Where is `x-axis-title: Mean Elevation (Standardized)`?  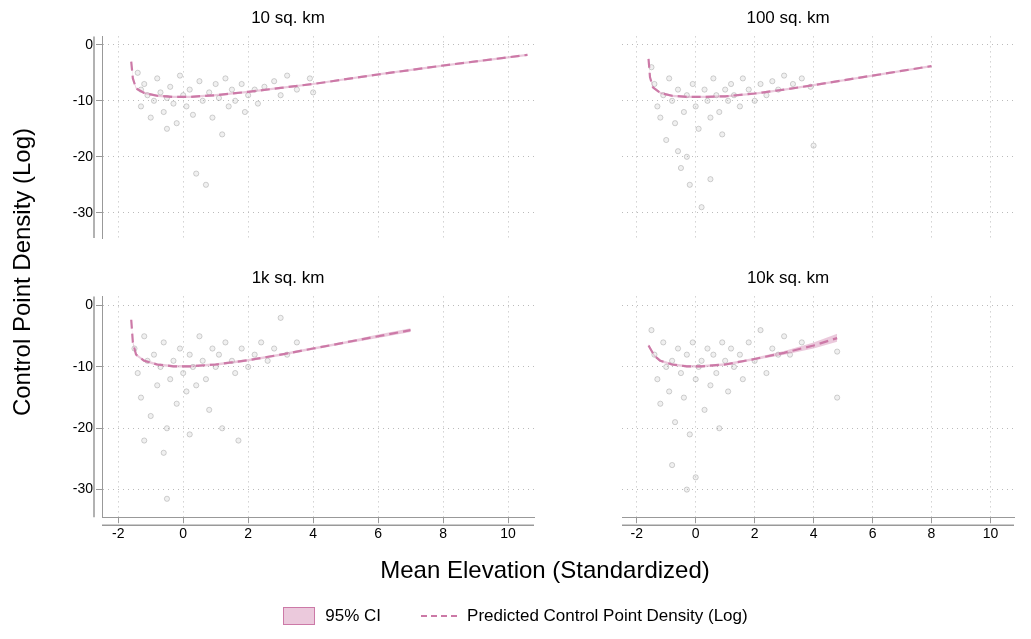
x-axis-title: Mean Elevation (Standardized) is located at coordinates (545, 570).